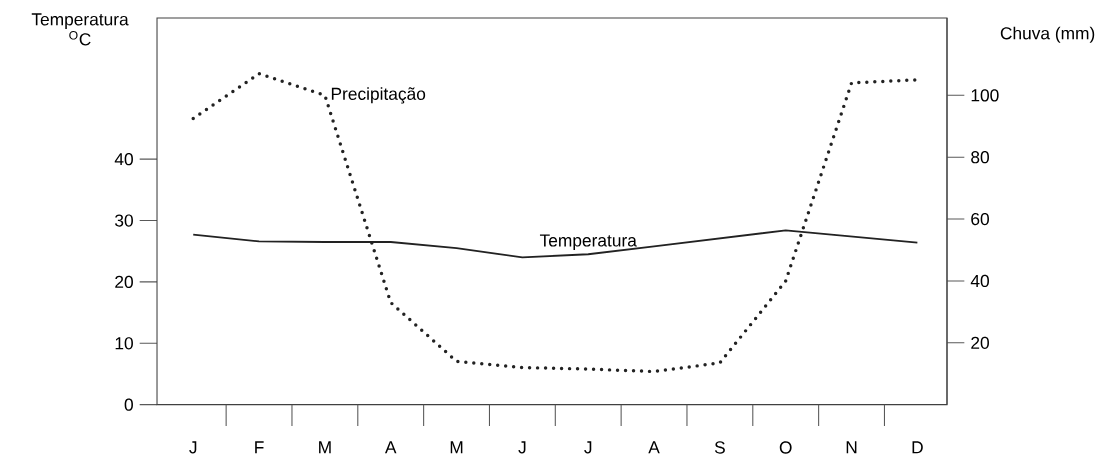 The width and height of the screenshot is (1103, 474). What do you see at coordinates (917, 447) in the screenshot?
I see `x-tick-label: D` at bounding box center [917, 447].